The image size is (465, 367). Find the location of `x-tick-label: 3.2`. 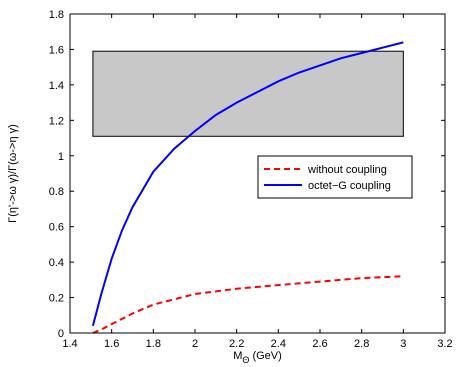

x-tick-label: 3.2 is located at coordinates (444, 344).